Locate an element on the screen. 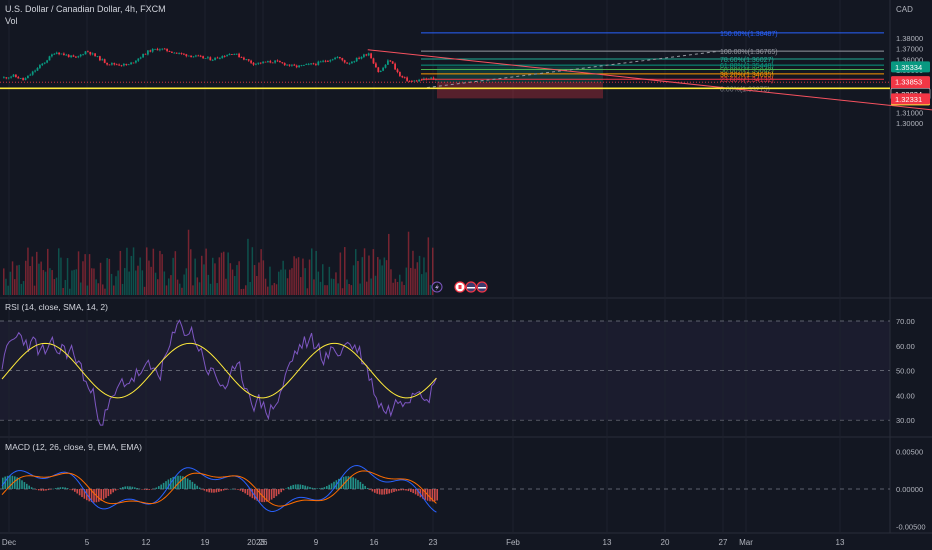 The width and height of the screenshot is (932, 550). time-tick: 9 is located at coordinates (316, 542).